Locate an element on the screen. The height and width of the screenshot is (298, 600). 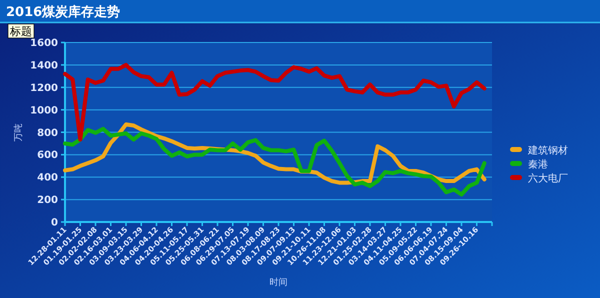
y-tick-label: 1600 is located at coordinates (44, 43).